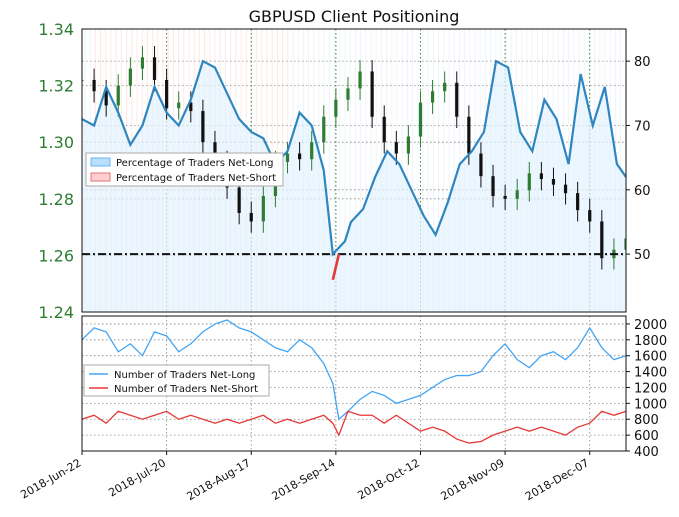 This screenshot has height=517, width=679. Describe the element at coordinates (354, 16) in the screenshot. I see `chart-title: GBPUSD Client Positioning` at that location.